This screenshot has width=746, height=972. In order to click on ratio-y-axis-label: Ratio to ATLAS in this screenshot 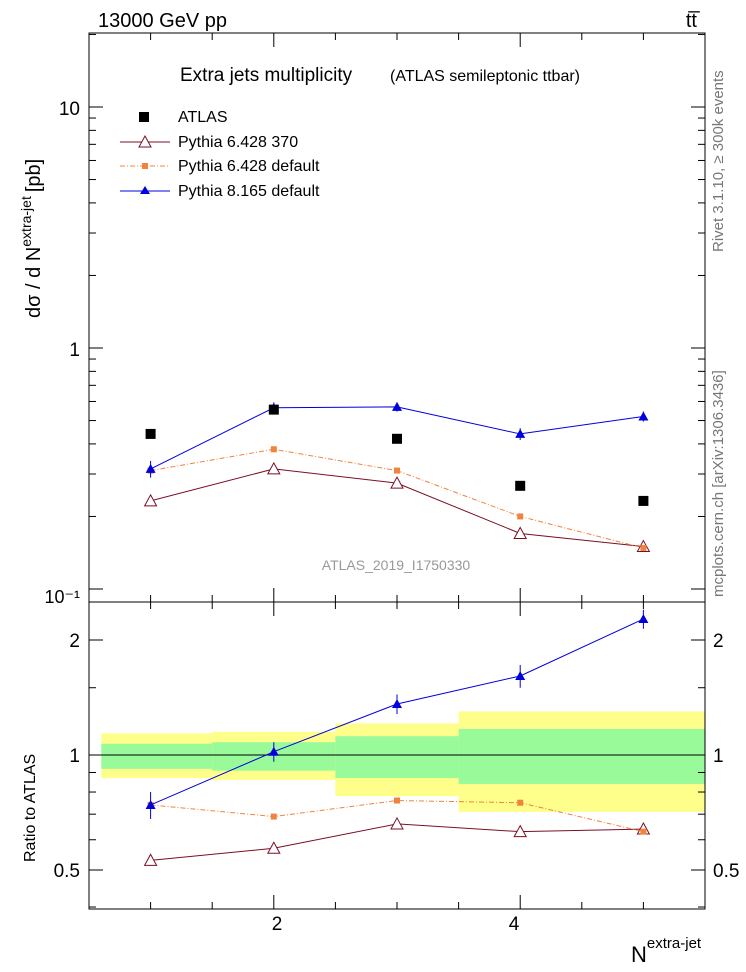, I will do `click(30, 808)`.